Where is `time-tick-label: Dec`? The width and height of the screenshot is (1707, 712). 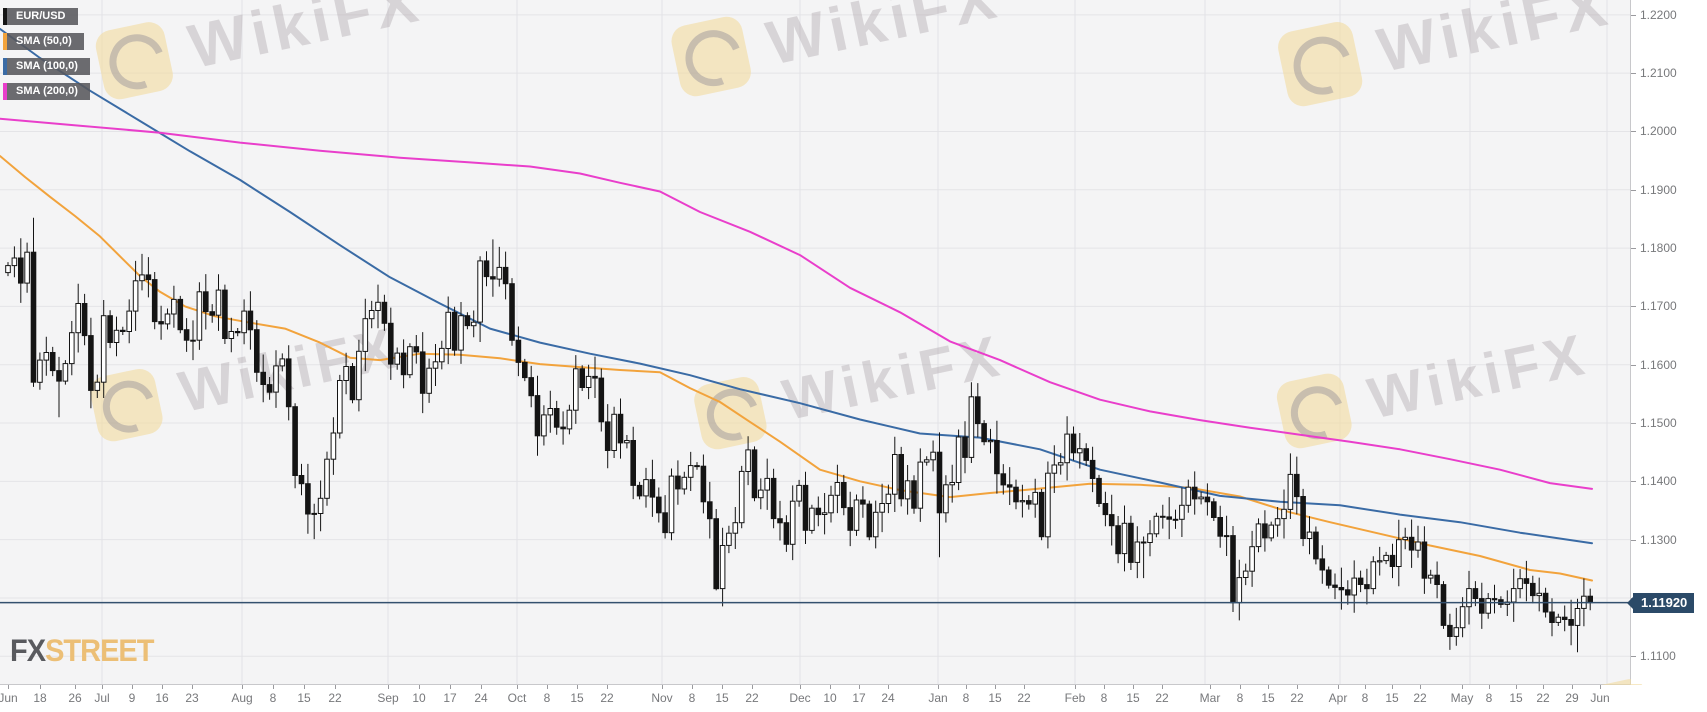 time-tick-label: Dec is located at coordinates (800, 698).